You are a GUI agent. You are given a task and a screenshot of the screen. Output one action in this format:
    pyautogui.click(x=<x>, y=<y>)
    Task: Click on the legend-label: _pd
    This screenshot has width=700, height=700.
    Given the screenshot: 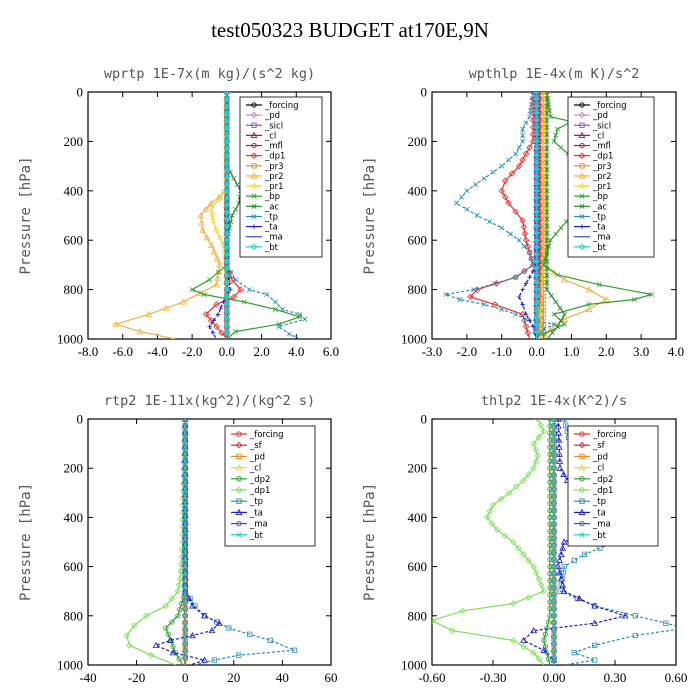 What is the action you would take?
    pyautogui.click(x=257, y=457)
    